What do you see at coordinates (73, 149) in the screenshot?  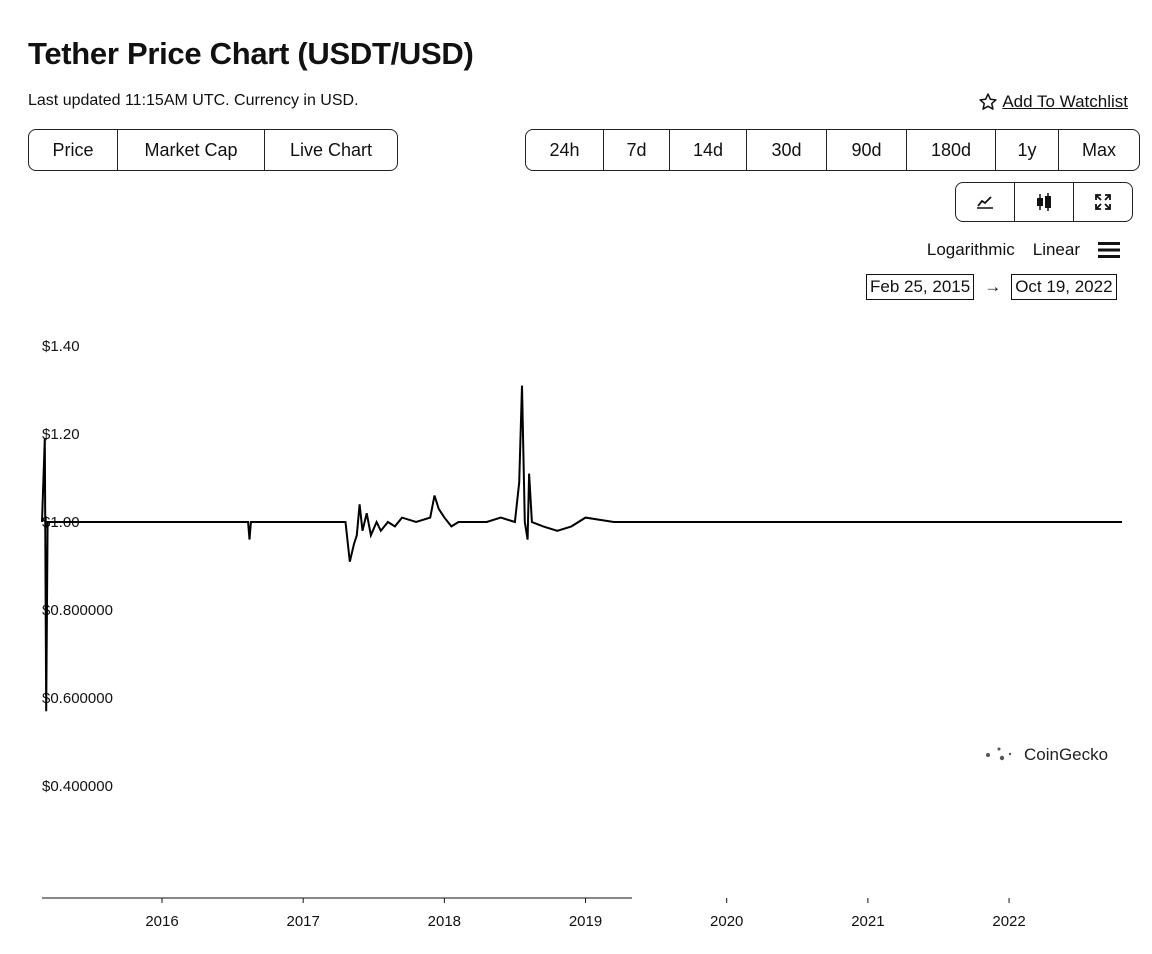 I see `tab-price: Price` at bounding box center [73, 149].